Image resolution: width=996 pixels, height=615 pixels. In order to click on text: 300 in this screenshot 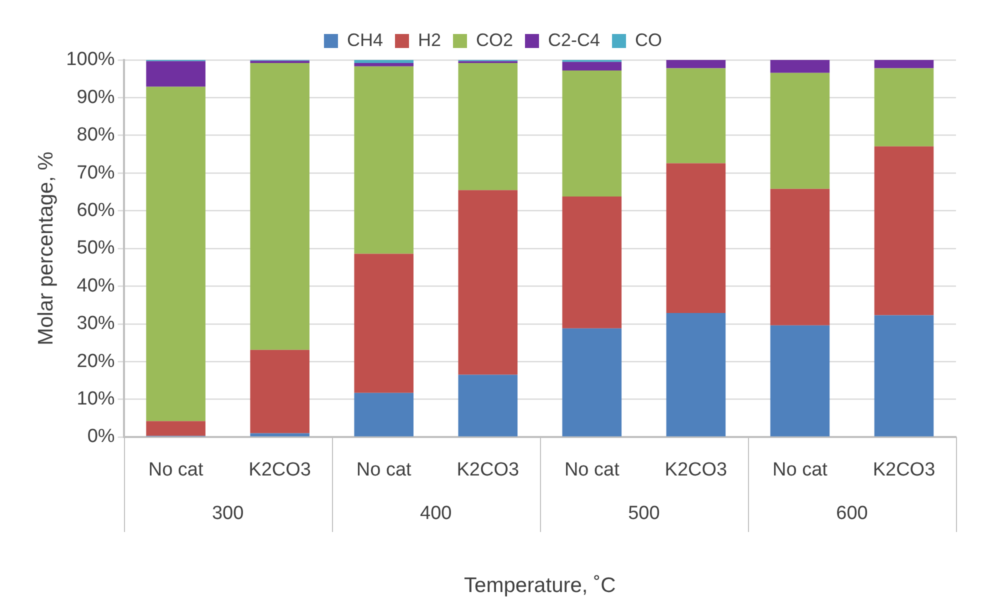, I will do `click(228, 513)`.